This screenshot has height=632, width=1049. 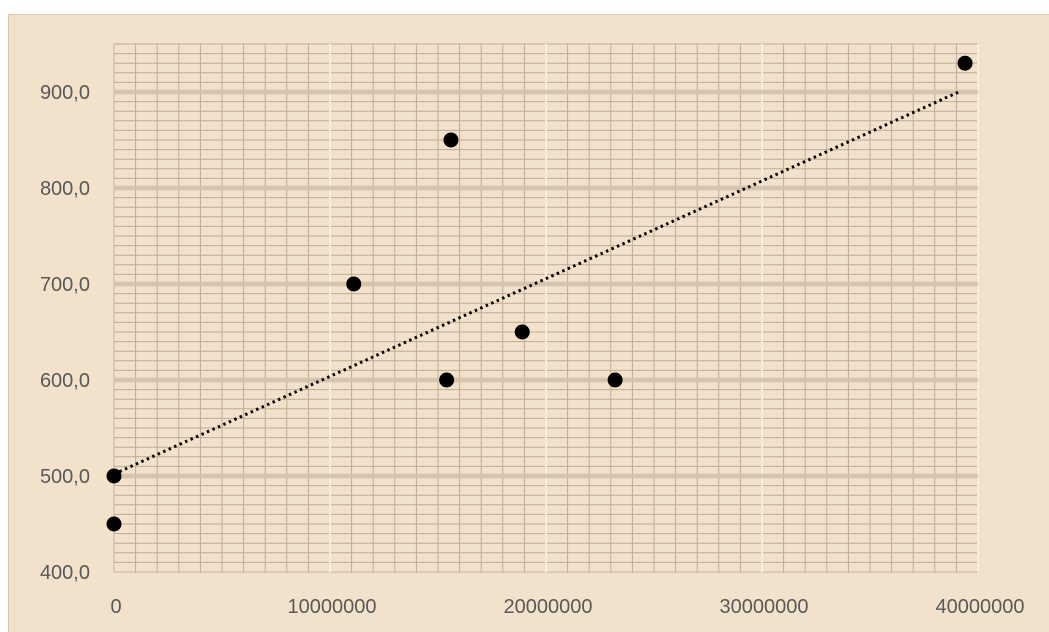 What do you see at coordinates (548, 607) in the screenshot?
I see `x-tick-label: 20000000` at bounding box center [548, 607].